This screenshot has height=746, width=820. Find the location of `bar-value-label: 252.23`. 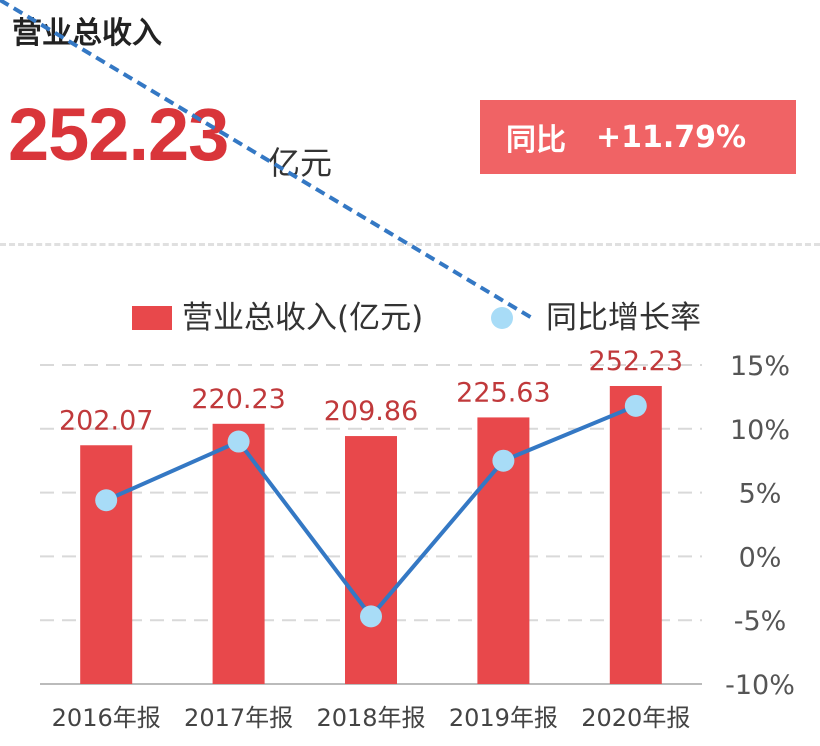

bar-value-label: 252.23 is located at coordinates (636, 361).